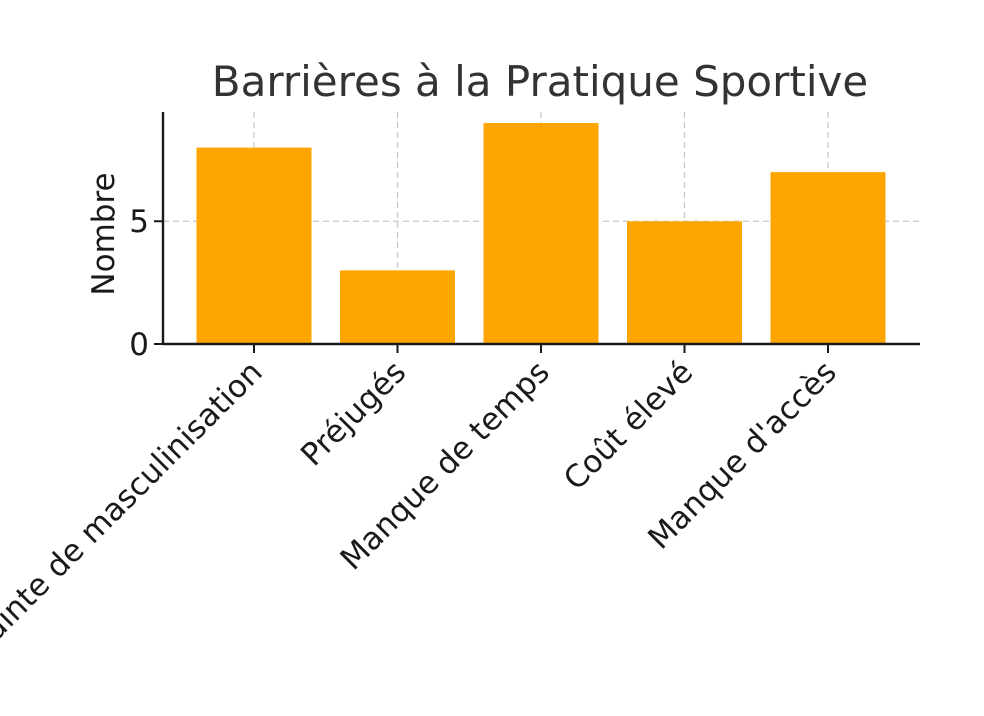 Image resolution: width=984 pixels, height=716 pixels. I want to click on y-tick-label: 0, so click(139, 345).